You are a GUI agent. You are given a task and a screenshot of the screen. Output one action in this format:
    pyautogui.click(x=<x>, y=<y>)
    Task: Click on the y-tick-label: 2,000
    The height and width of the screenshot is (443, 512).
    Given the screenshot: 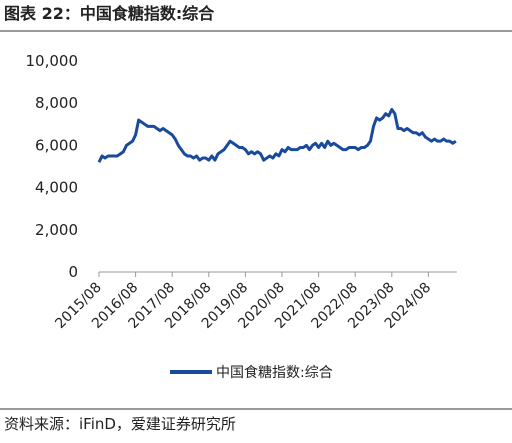 What is the action you would take?
    pyautogui.click(x=56, y=230)
    